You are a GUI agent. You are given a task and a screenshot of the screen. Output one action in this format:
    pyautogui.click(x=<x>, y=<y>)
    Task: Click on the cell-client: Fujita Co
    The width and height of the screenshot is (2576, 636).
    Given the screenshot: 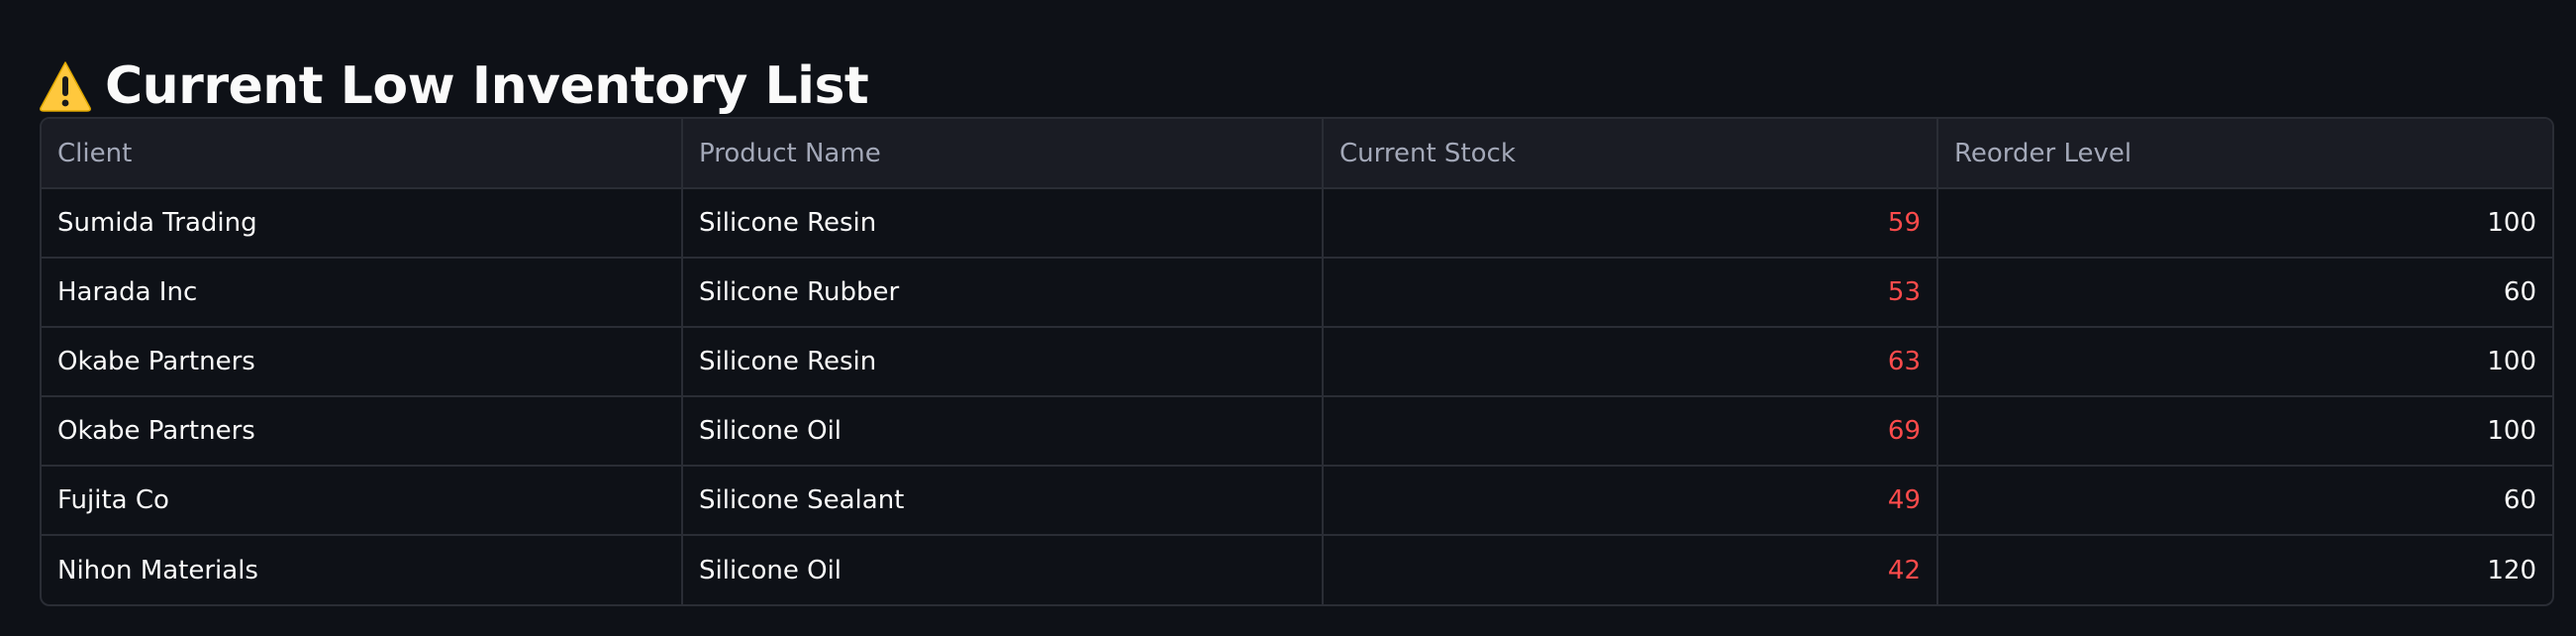 What is the action you would take?
    pyautogui.click(x=363, y=501)
    